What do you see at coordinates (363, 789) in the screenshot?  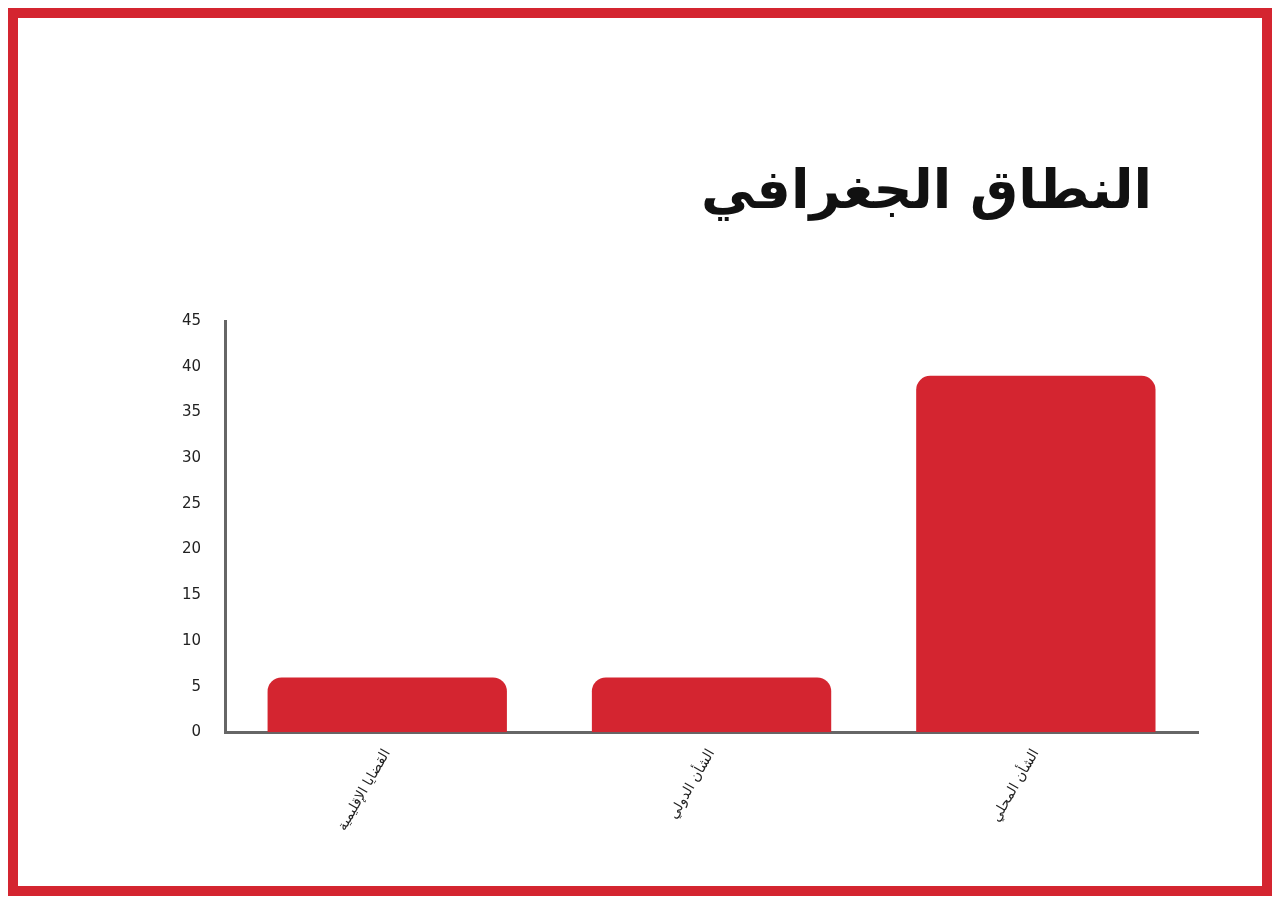 I see `x-tick-label: القضايا الإقليمية` at bounding box center [363, 789].